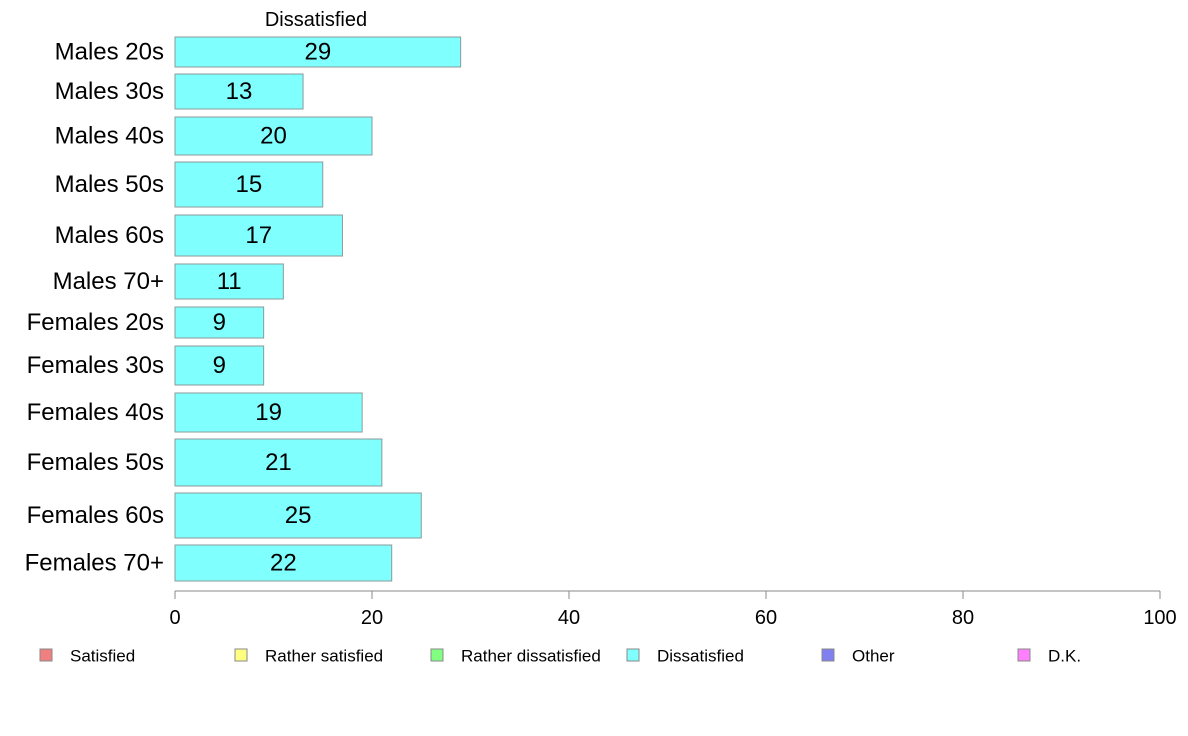 The height and width of the screenshot is (736, 1188). What do you see at coordinates (316, 20) in the screenshot?
I see `series-title: Dissatisfied` at bounding box center [316, 20].